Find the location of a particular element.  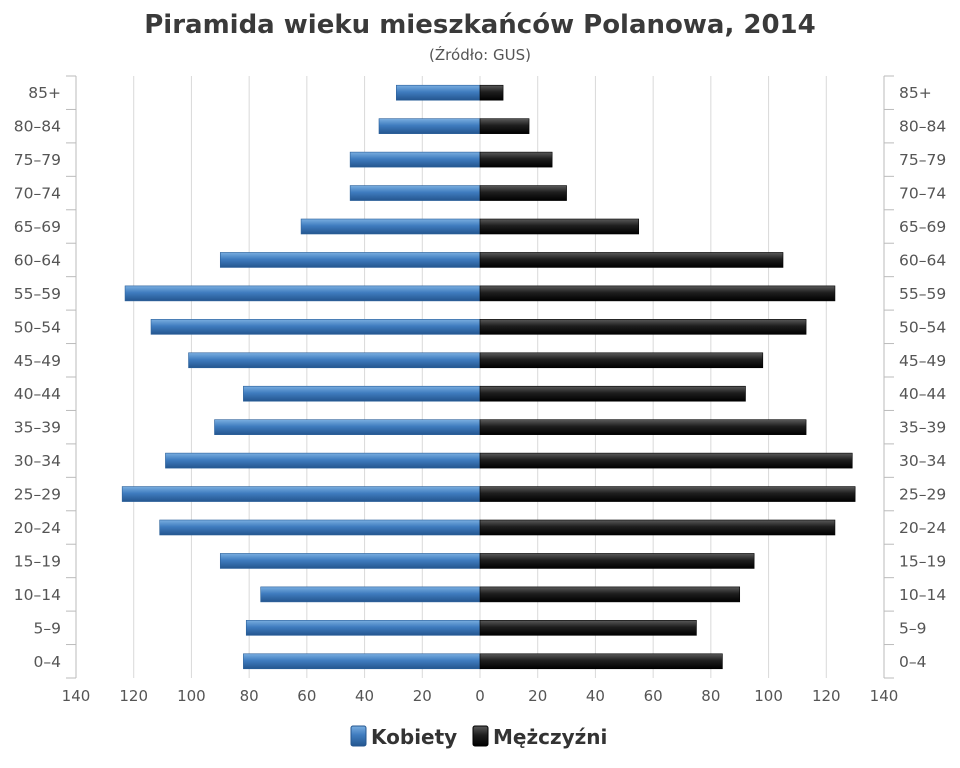

x-tick-label: 0 is located at coordinates (480, 696).